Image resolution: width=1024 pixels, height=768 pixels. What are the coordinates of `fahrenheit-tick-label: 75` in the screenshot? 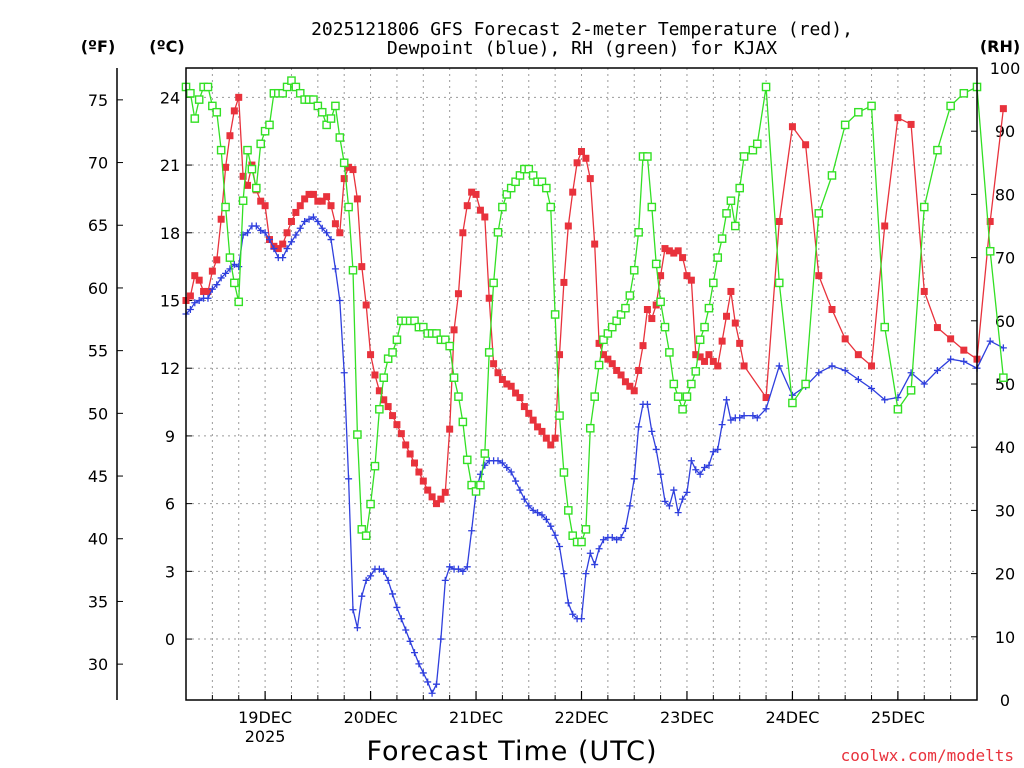 It's located at (98, 100).